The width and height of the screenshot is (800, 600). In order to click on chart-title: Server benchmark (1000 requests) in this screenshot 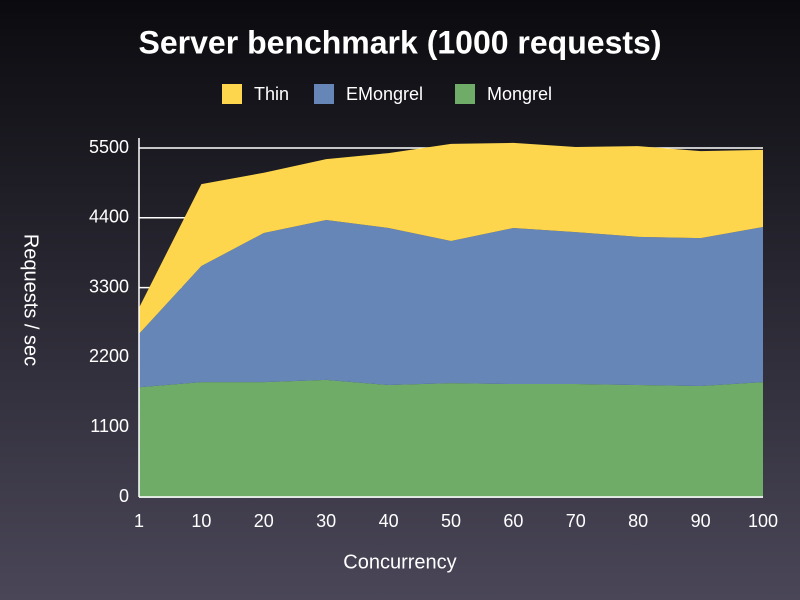, I will do `click(400, 42)`.